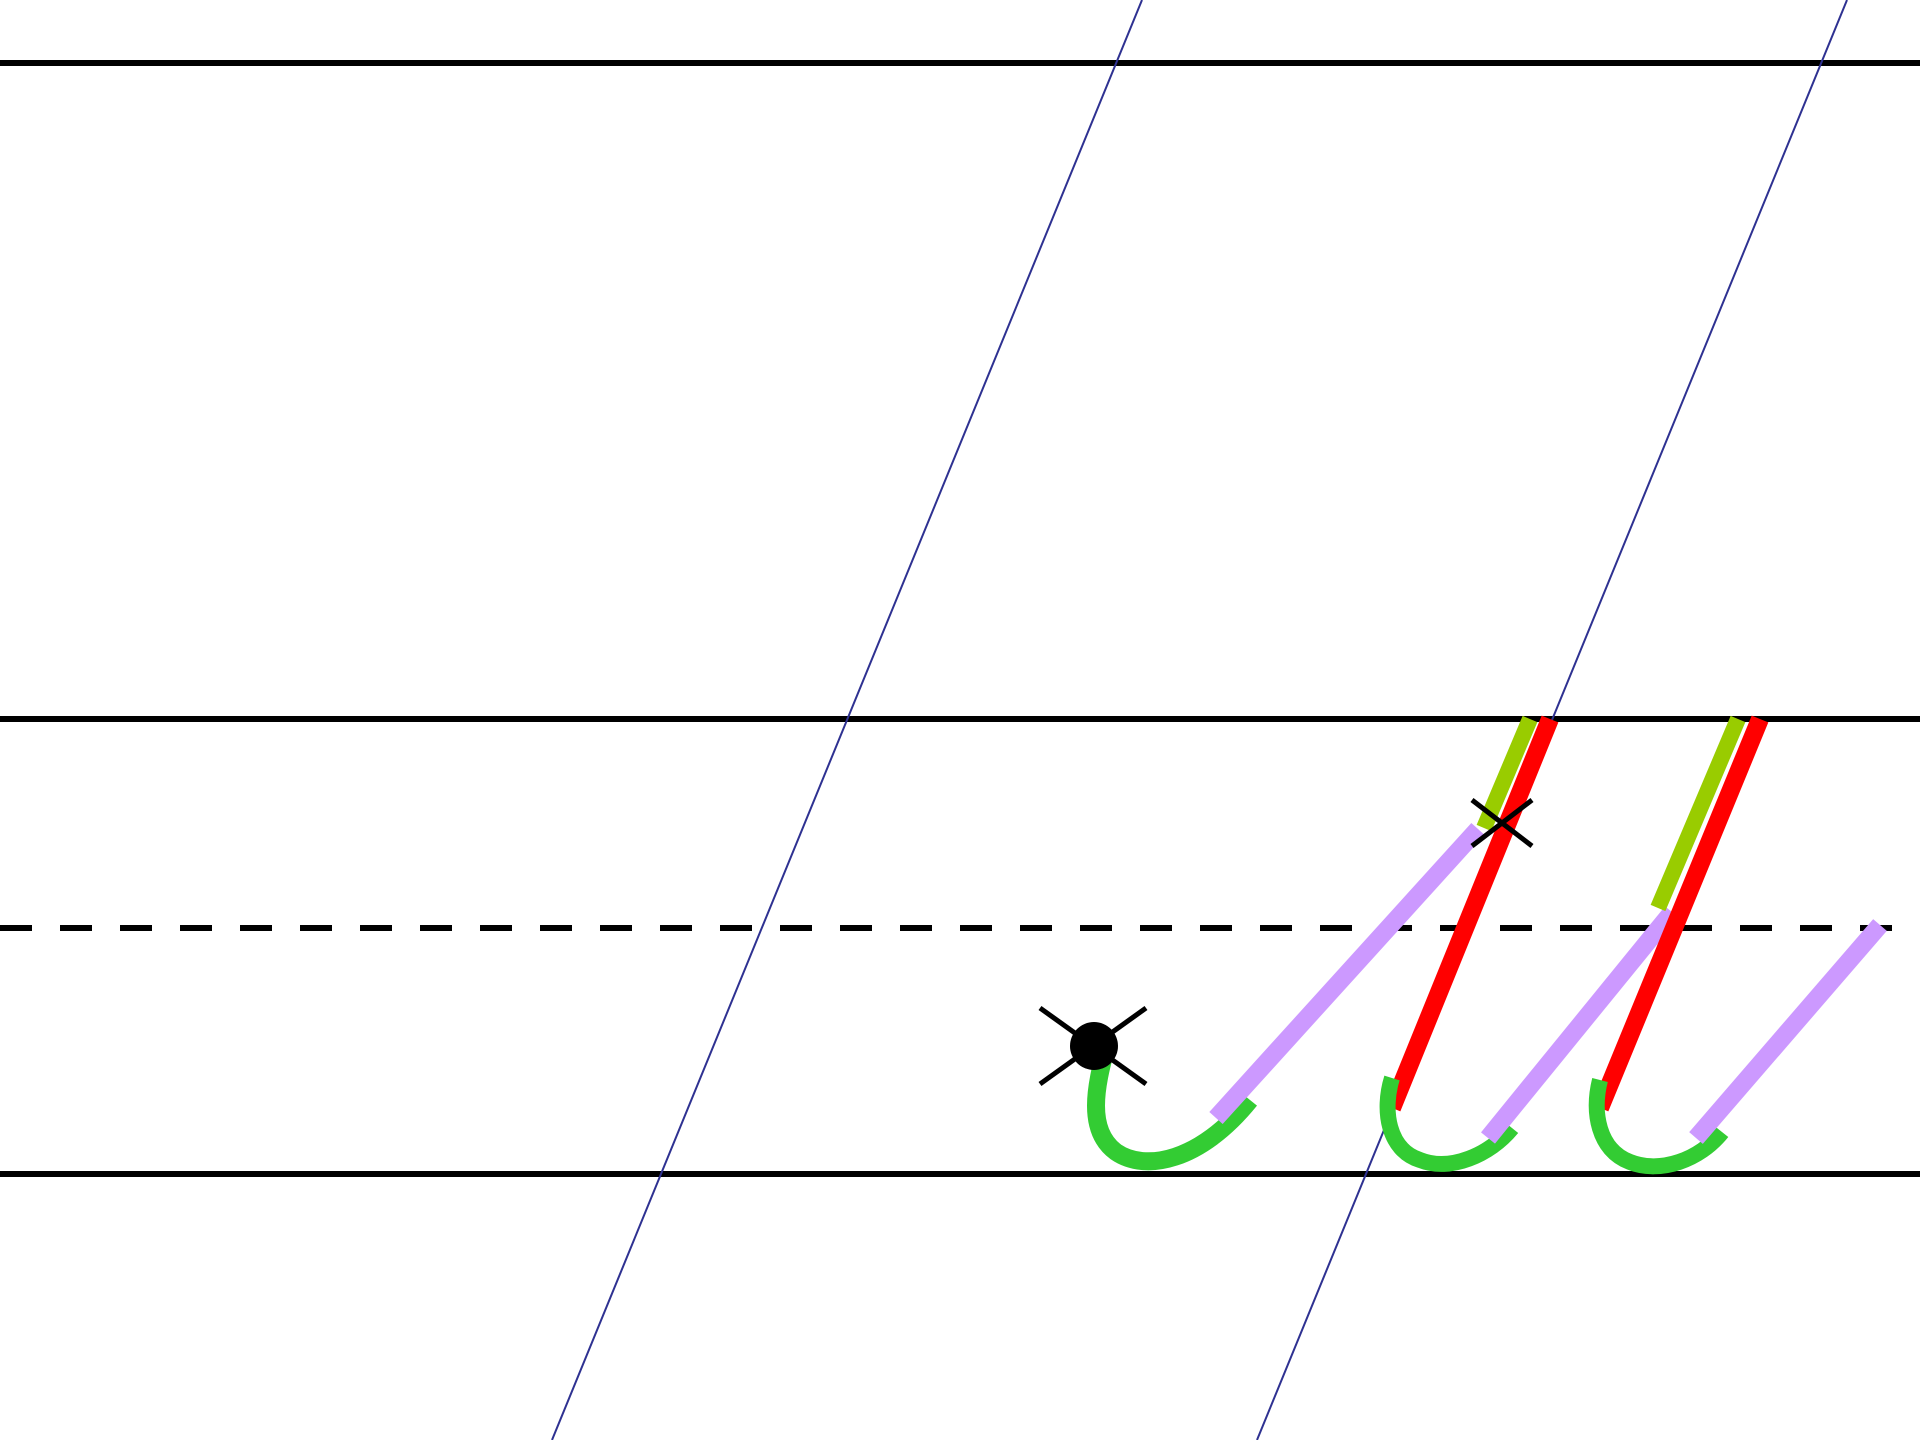 The width and height of the screenshot is (1920, 1440). I want to click on start-dot, so click(1094, 1046).